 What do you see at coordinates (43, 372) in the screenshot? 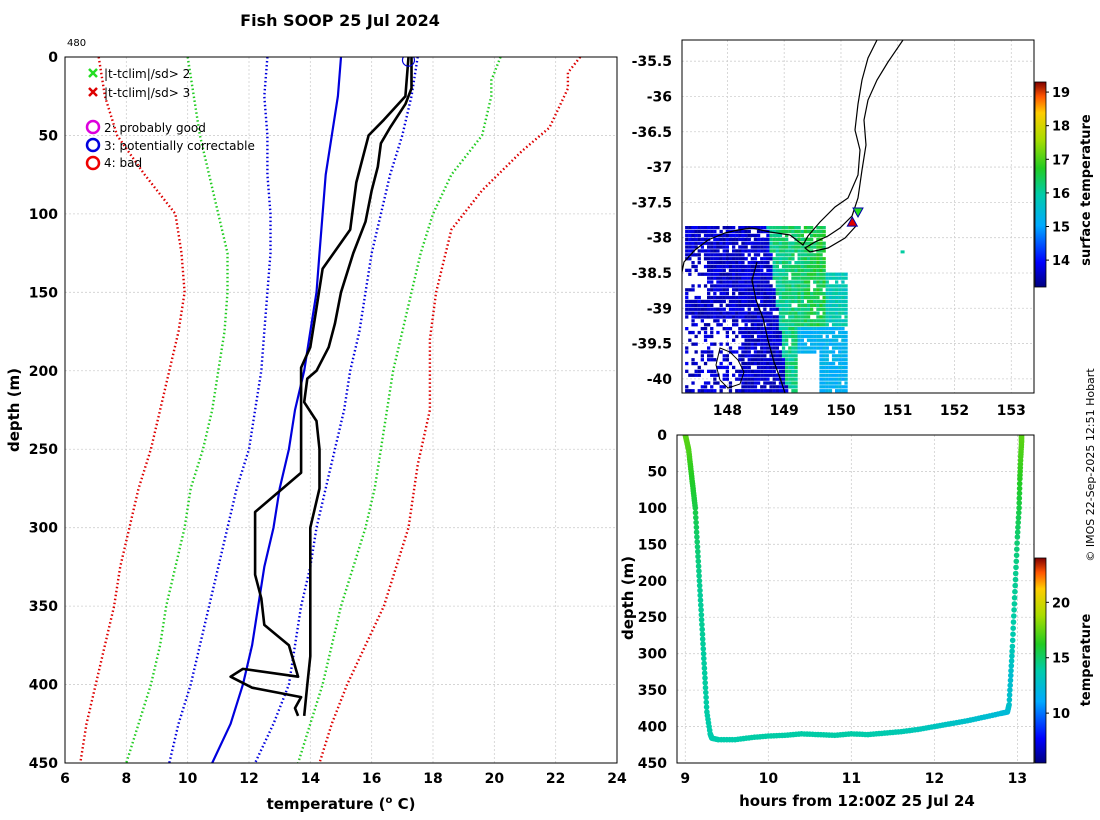
I see `profile-ytick-label: 200` at bounding box center [43, 372].